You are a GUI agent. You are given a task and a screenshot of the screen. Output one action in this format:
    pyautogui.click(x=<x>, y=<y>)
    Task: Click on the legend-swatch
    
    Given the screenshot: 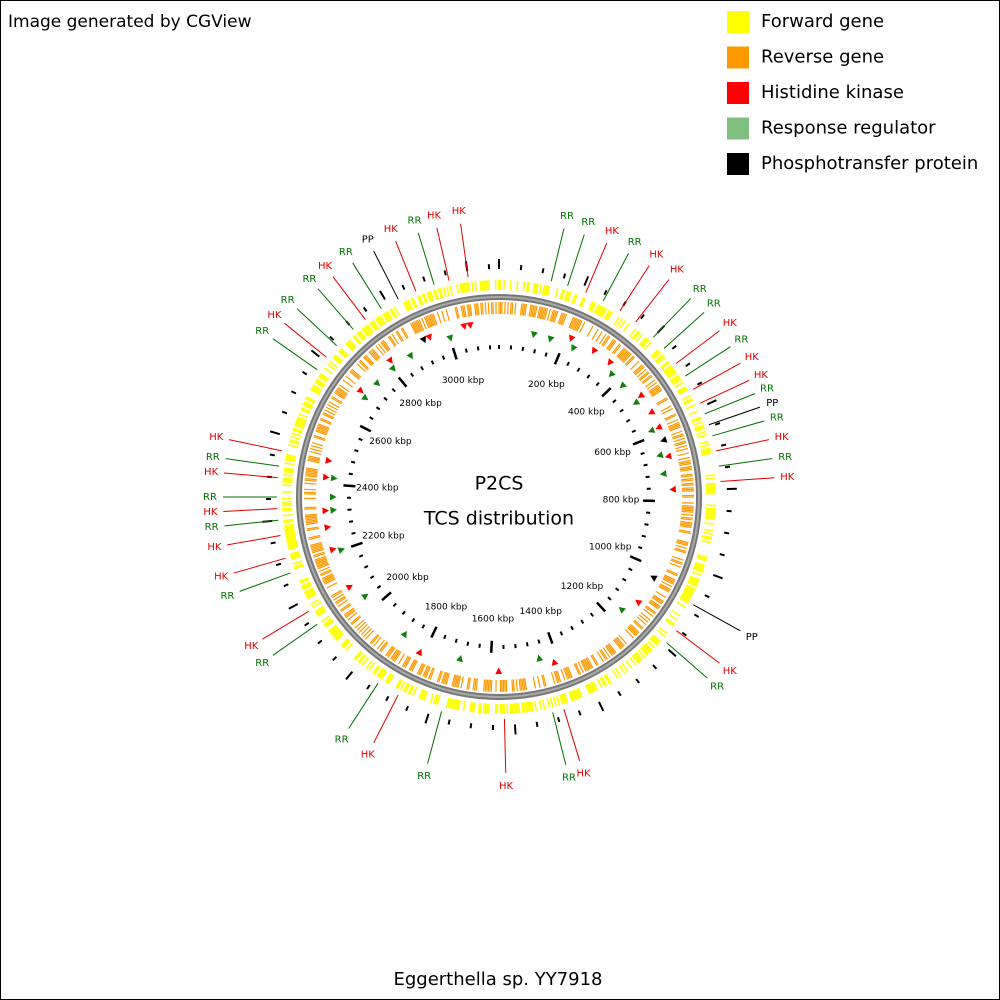 What is the action you would take?
    pyautogui.click(x=738, y=57)
    